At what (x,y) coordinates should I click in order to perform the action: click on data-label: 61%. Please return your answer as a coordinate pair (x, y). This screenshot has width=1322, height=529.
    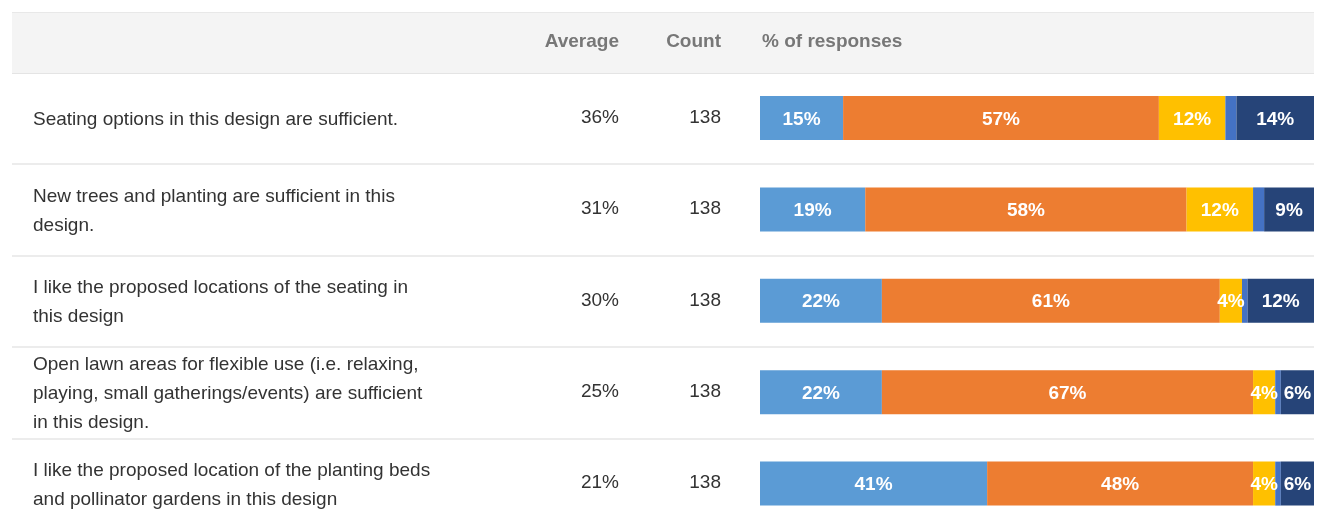
    Looking at the image, I should click on (1050, 301).